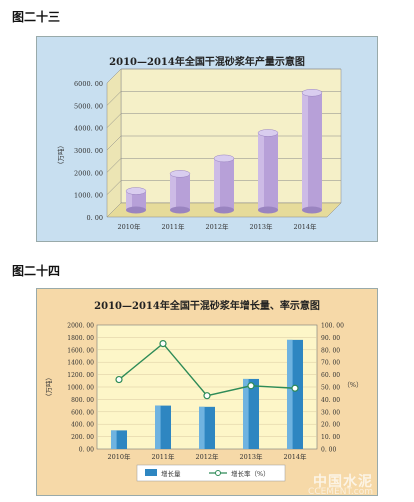 This screenshot has height=502, width=414. What do you see at coordinates (88, 106) in the screenshot?
I see `y-tick-label: 5000. 00` at bounding box center [88, 106].